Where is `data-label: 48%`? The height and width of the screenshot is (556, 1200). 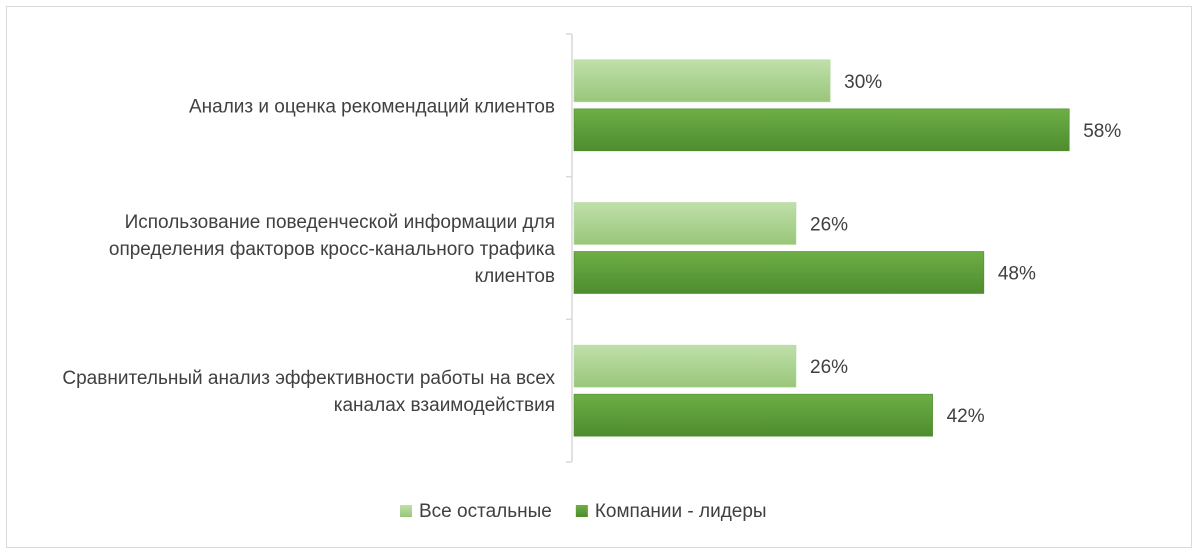
data-label: 48% is located at coordinates (1017, 274).